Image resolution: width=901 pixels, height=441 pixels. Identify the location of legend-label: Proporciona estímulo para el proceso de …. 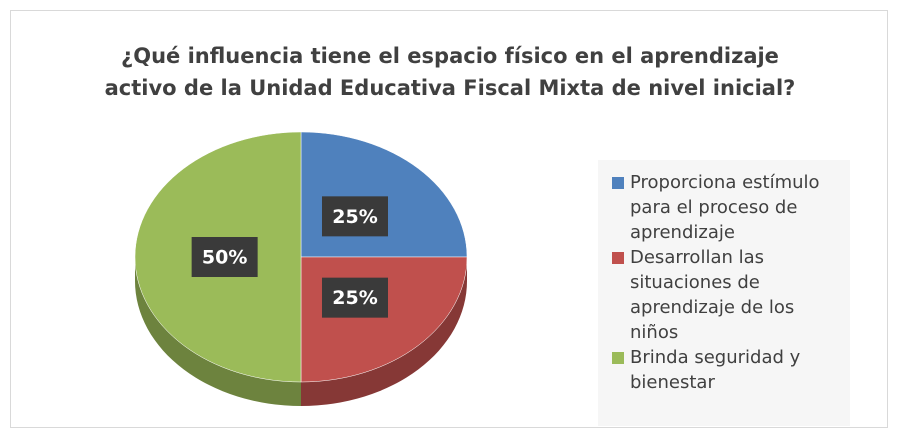
(725, 207).